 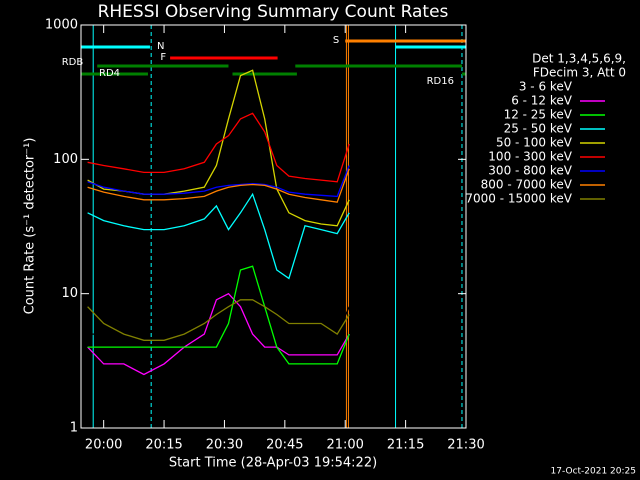 I want to click on x-tick-label: 20:45, so click(x=284, y=445).